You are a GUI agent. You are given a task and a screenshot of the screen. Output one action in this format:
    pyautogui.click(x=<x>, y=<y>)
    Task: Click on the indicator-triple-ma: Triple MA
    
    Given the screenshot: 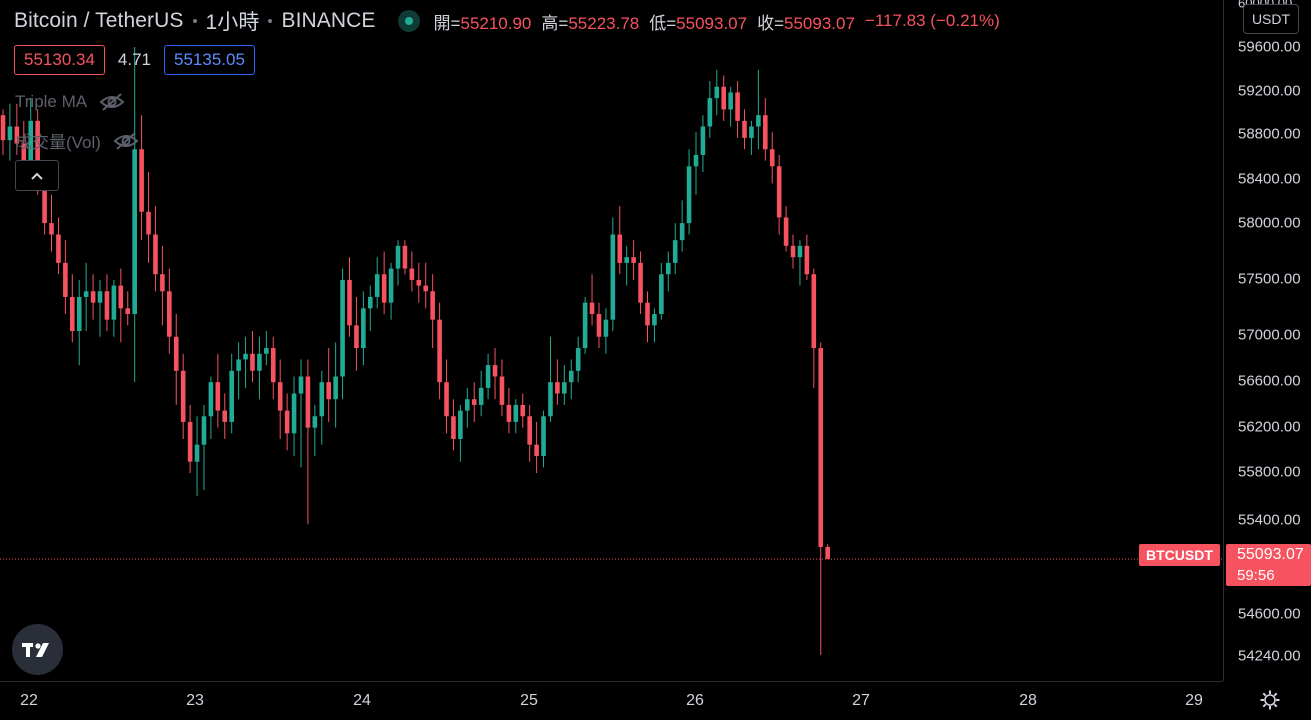 What is the action you would take?
    pyautogui.click(x=70, y=102)
    